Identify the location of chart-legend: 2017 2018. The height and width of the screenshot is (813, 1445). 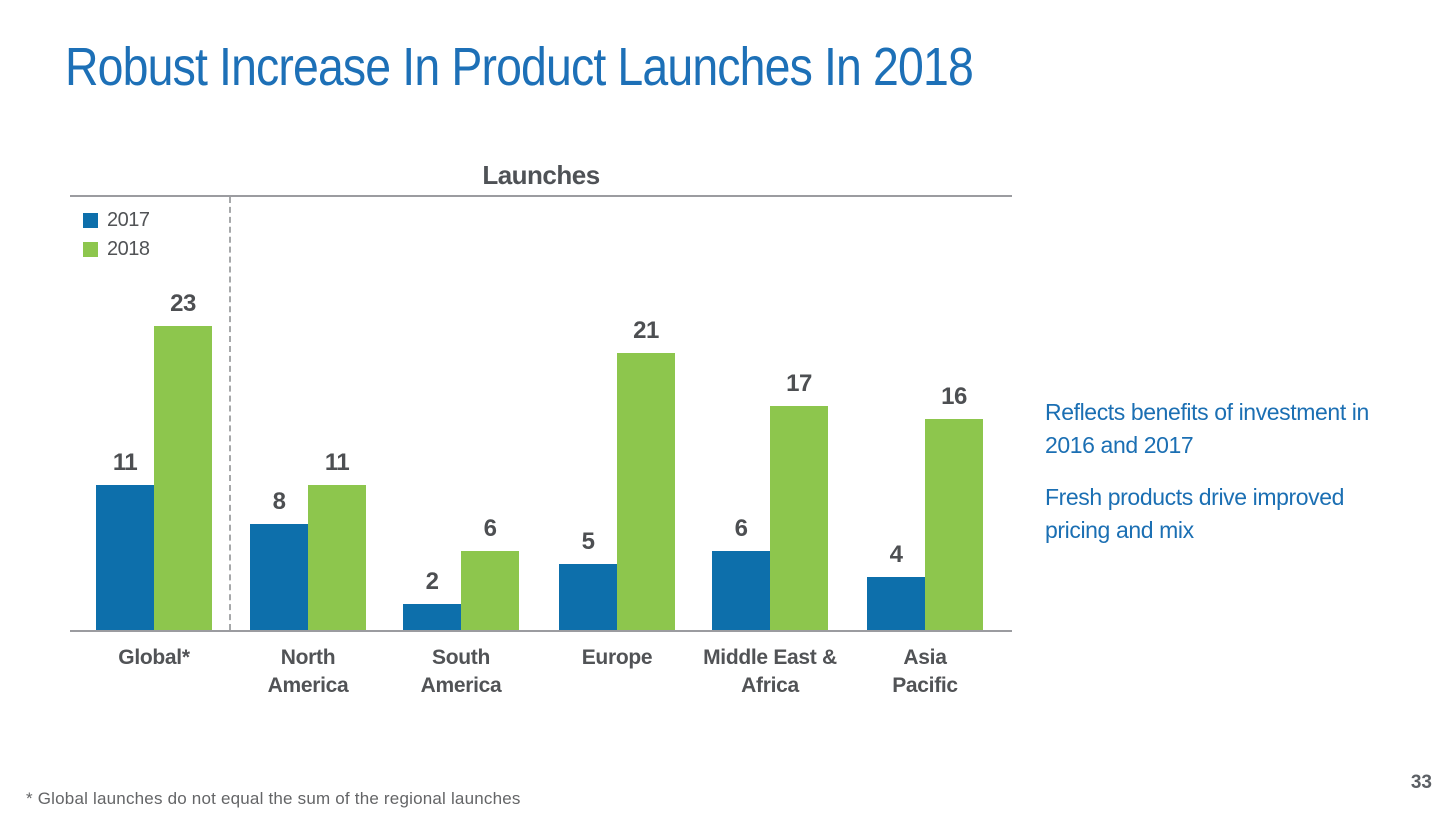
(116, 238).